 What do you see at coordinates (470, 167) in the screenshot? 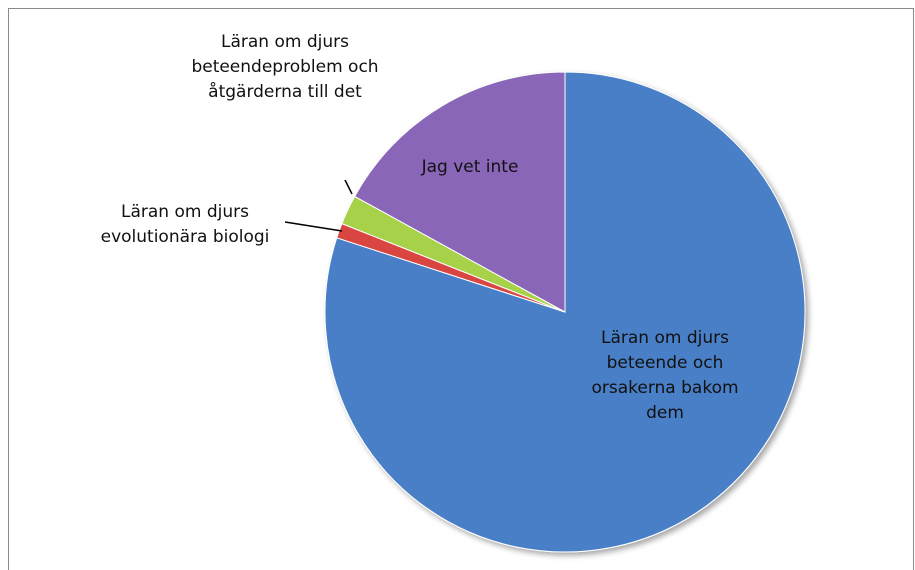
I see `slice-label: Jag vet inte` at bounding box center [470, 167].